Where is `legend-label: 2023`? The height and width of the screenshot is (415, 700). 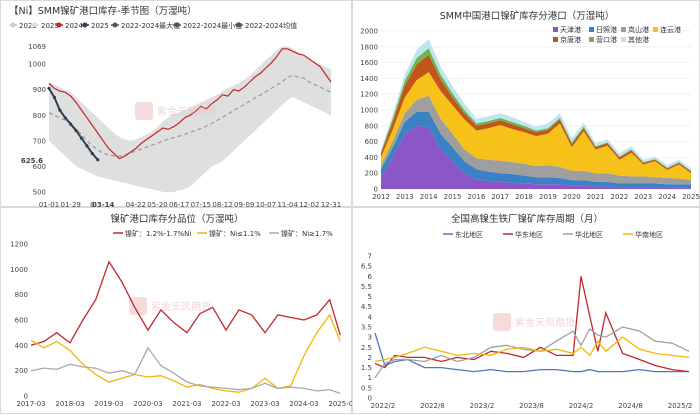 legend-label: 2023 is located at coordinates (50, 26).